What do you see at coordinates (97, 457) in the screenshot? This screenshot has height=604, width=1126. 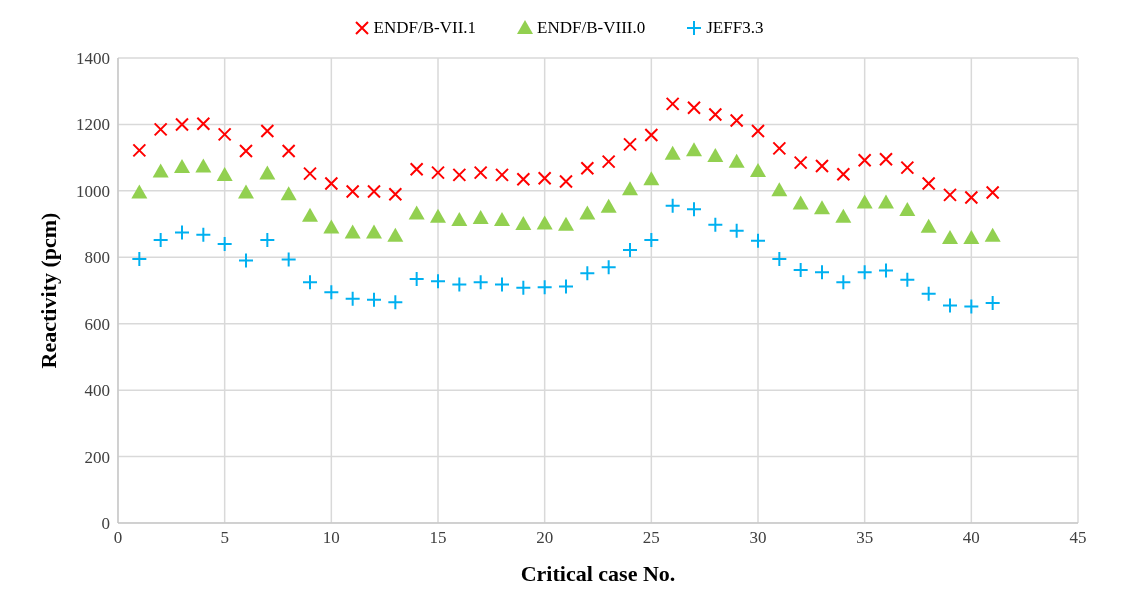 I see `y-tick-label: 200` at bounding box center [97, 457].